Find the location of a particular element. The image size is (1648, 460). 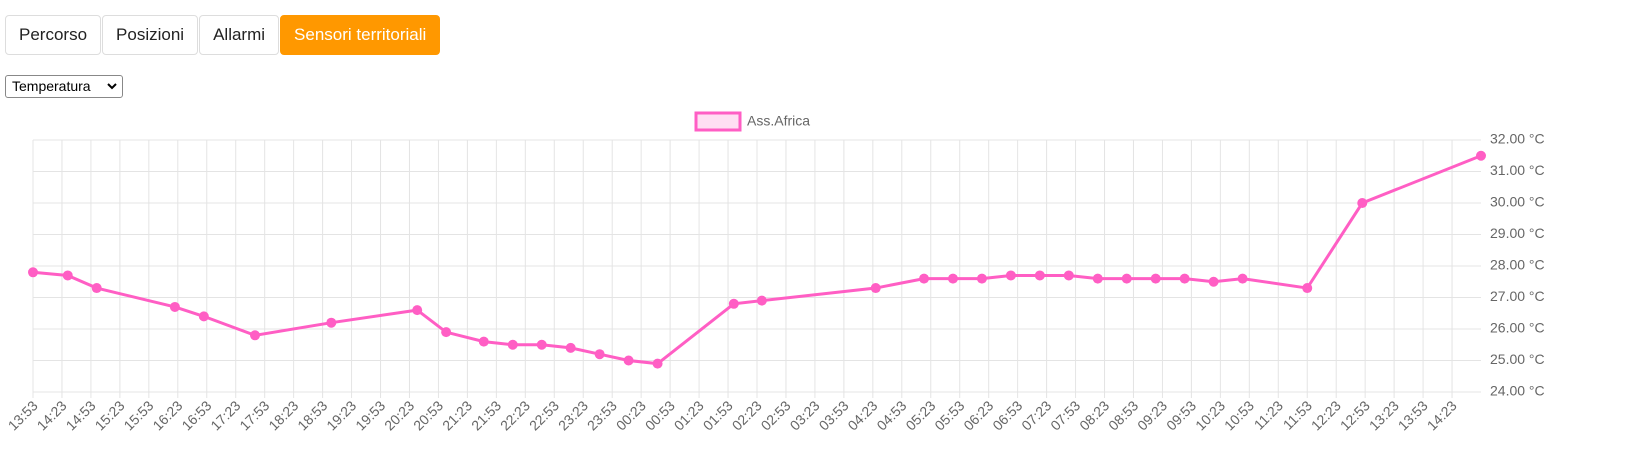

tab: Percorso is located at coordinates (53, 35).